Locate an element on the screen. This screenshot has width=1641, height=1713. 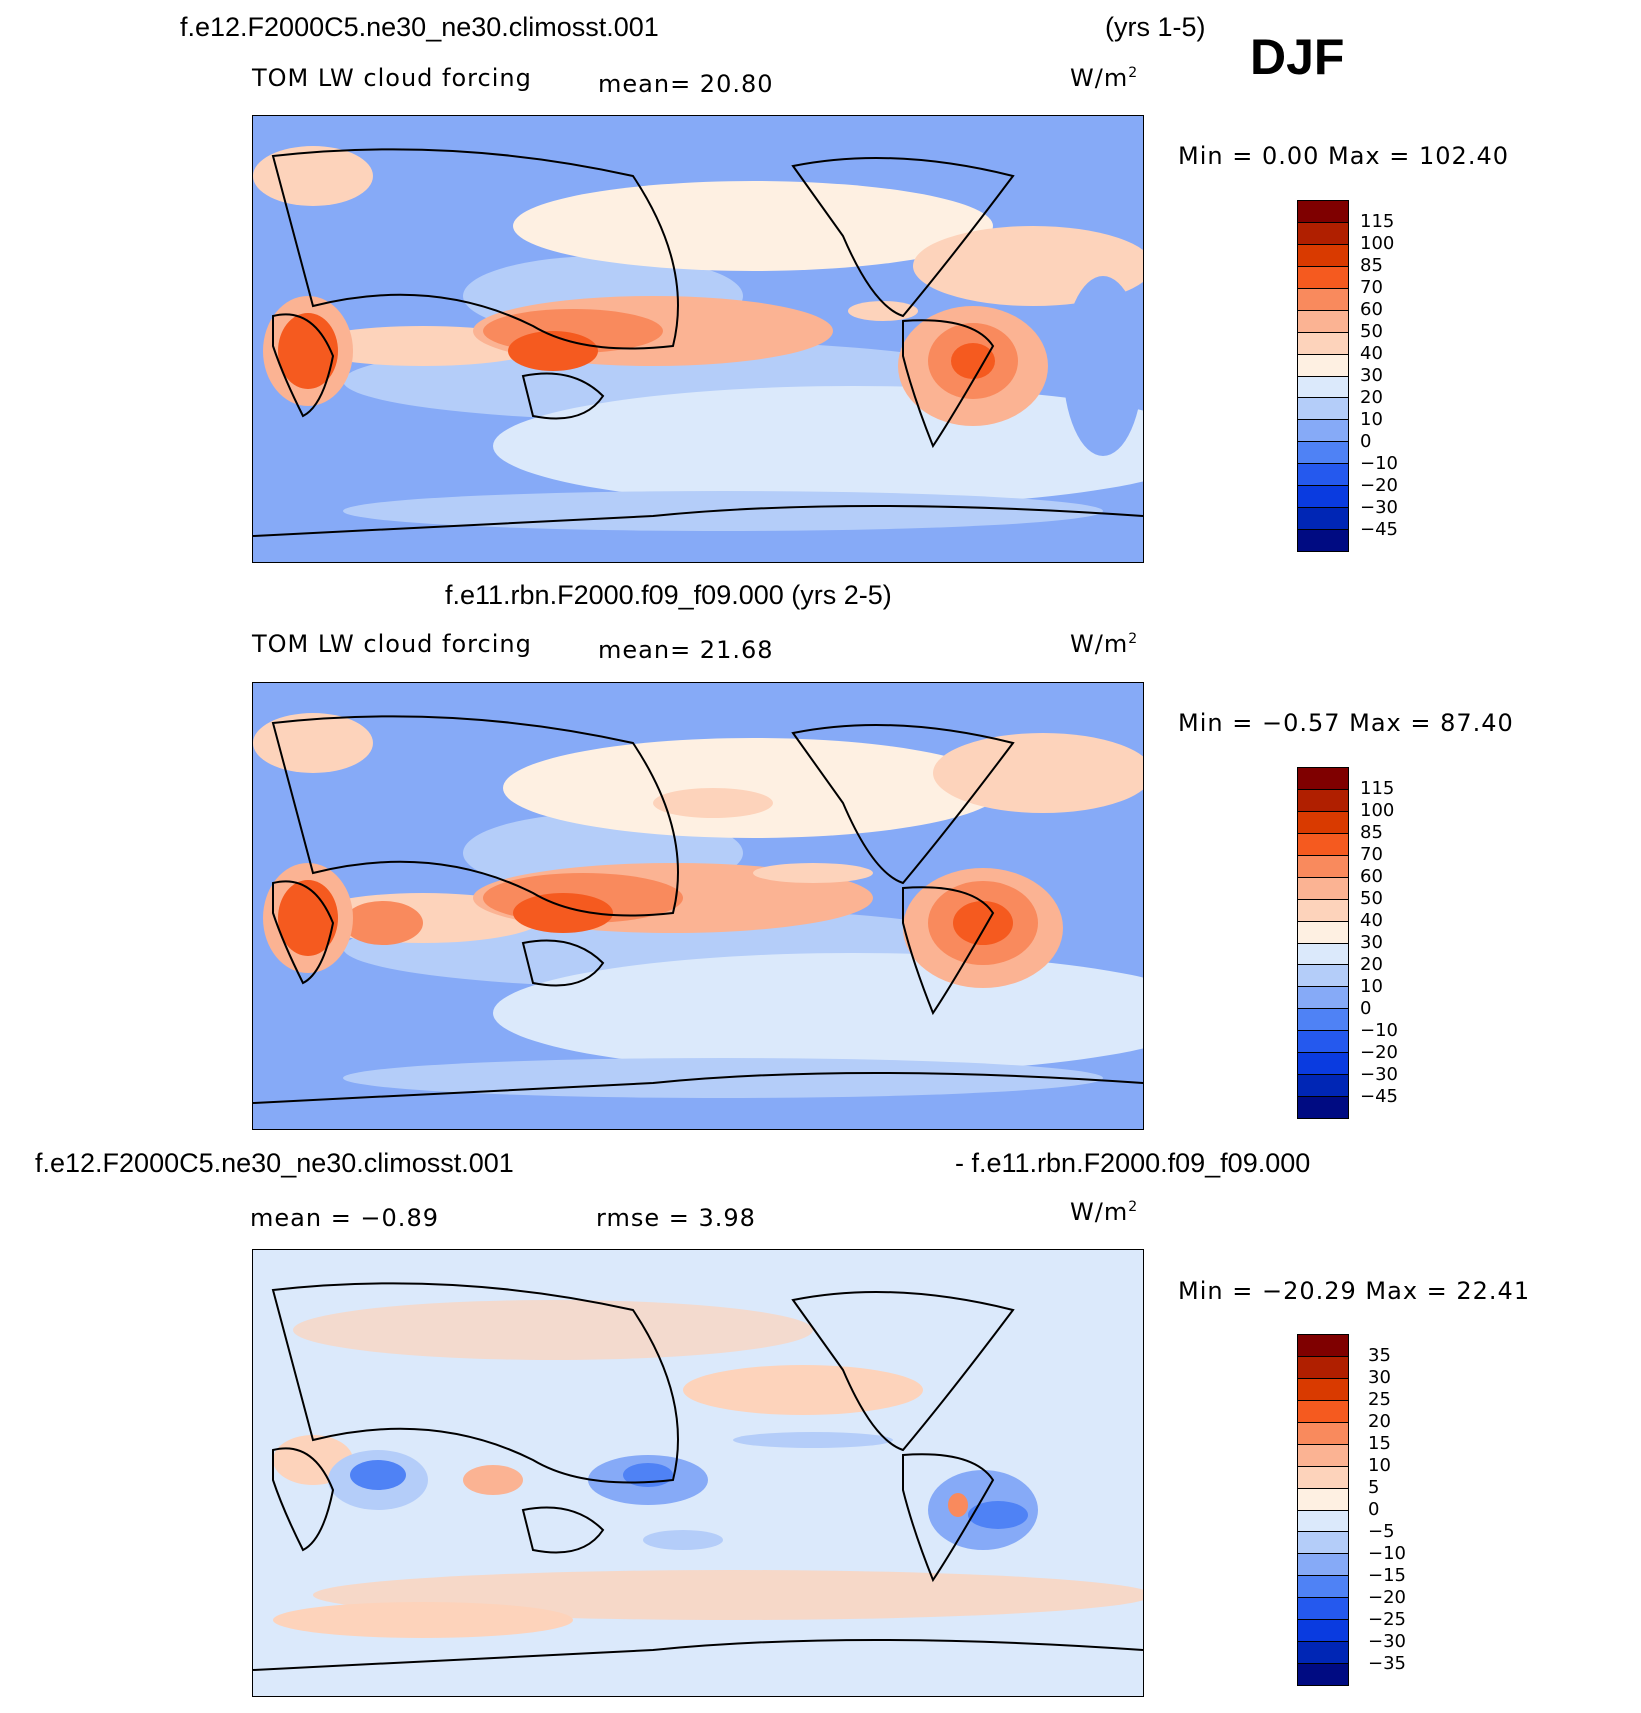
panel1-years: (yrs 1-5) is located at coordinates (1155, 27).